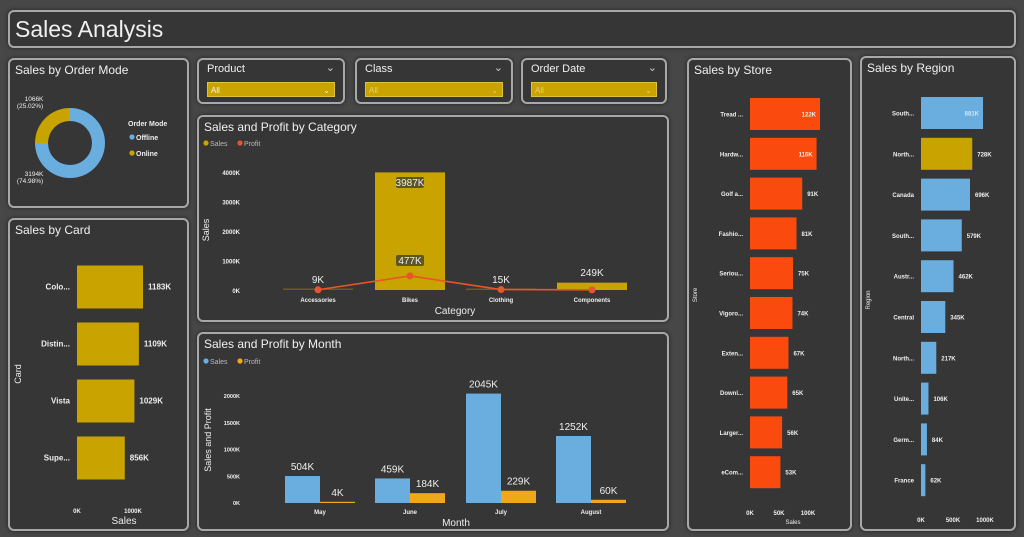 This screenshot has width=1024, height=537. I want to click on title-bar: Sales Analysis, so click(512, 29).